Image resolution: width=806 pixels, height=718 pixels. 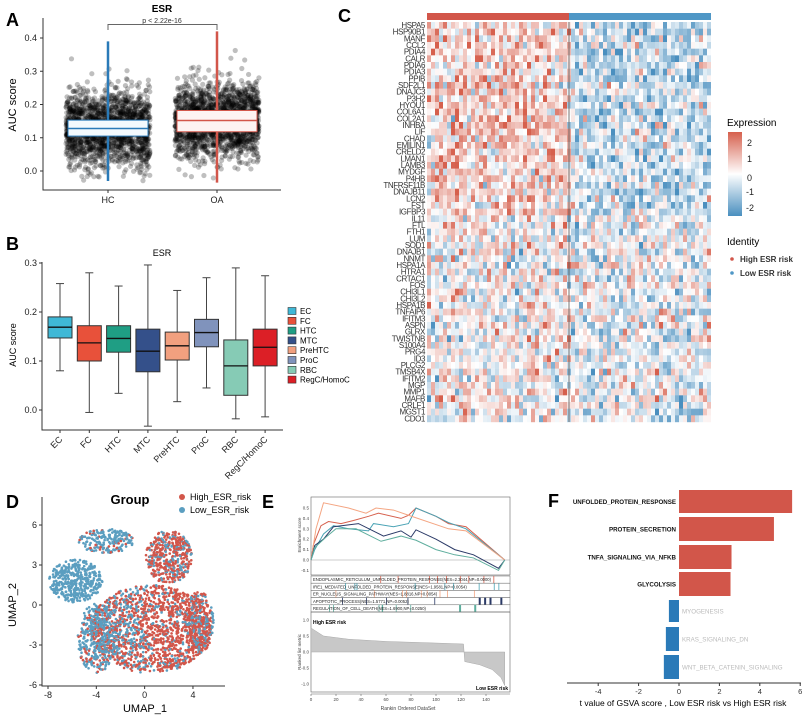 I want to click on panel-label-e: E, so click(x=268, y=502).